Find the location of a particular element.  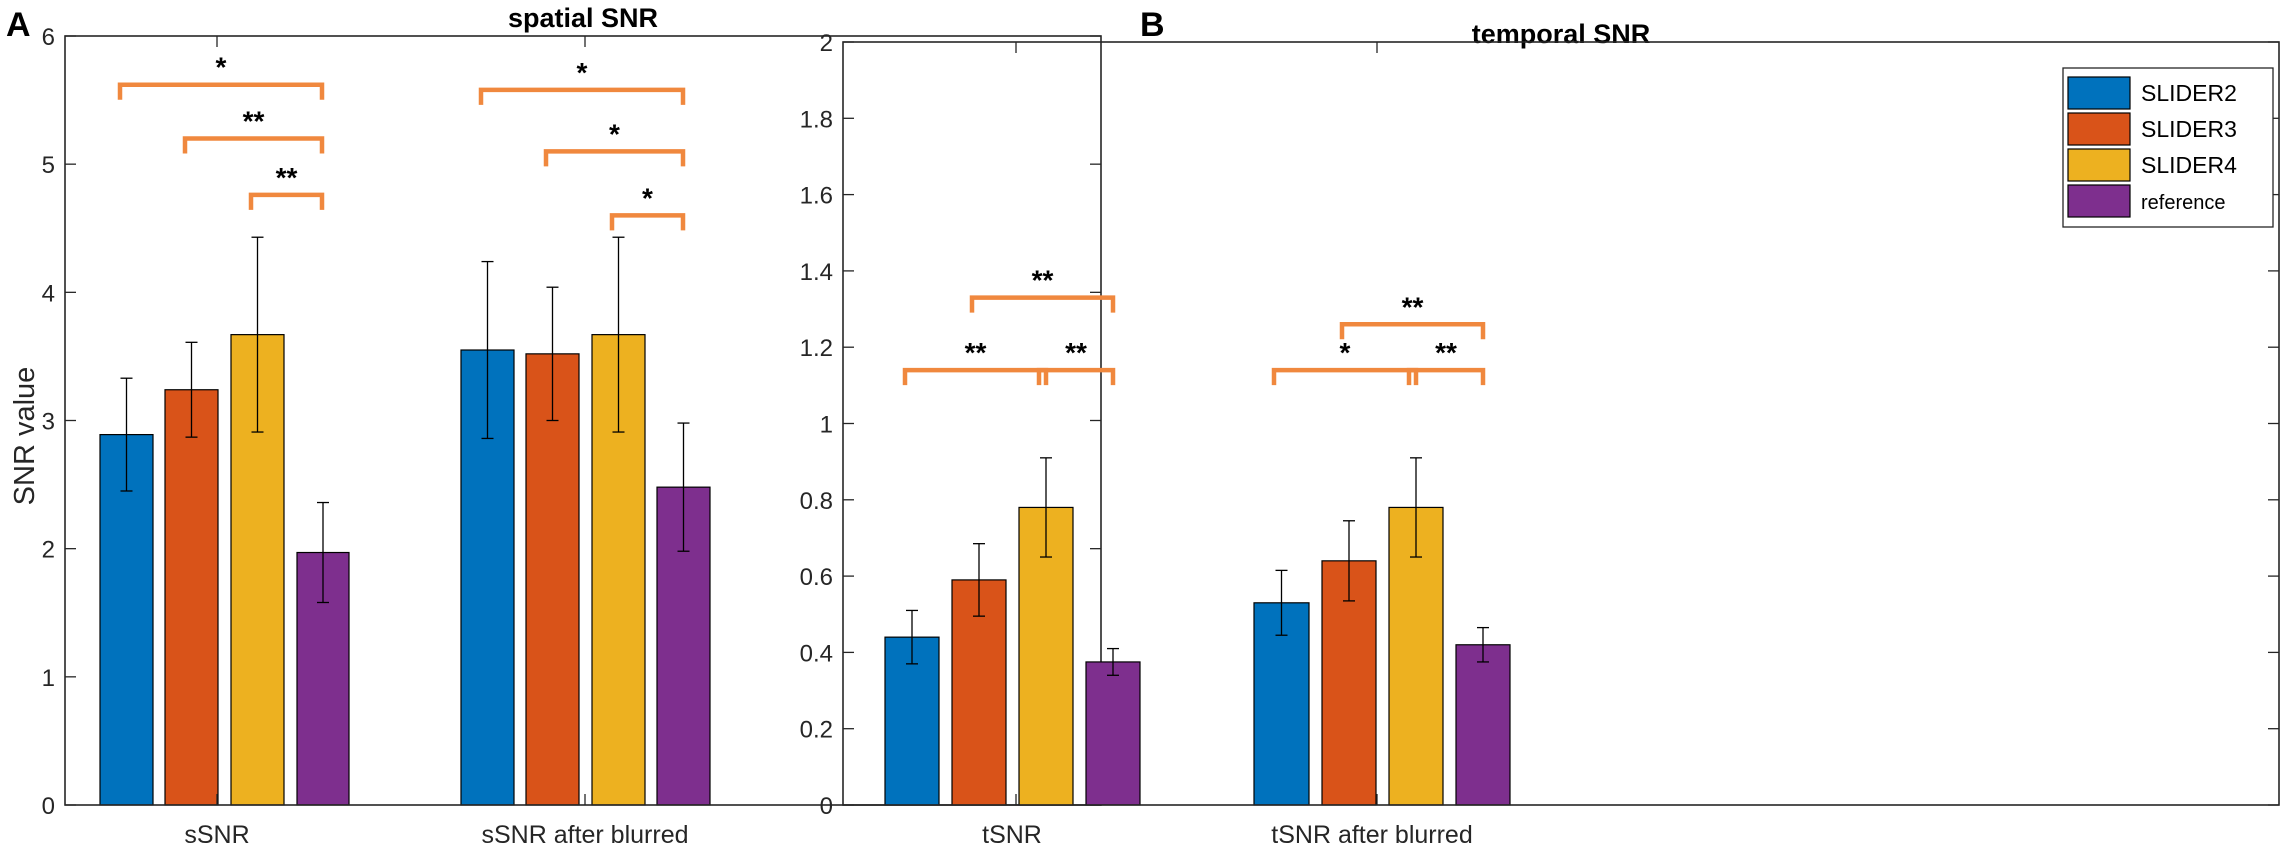

chart-title: temporal SNR is located at coordinates (1561, 34).